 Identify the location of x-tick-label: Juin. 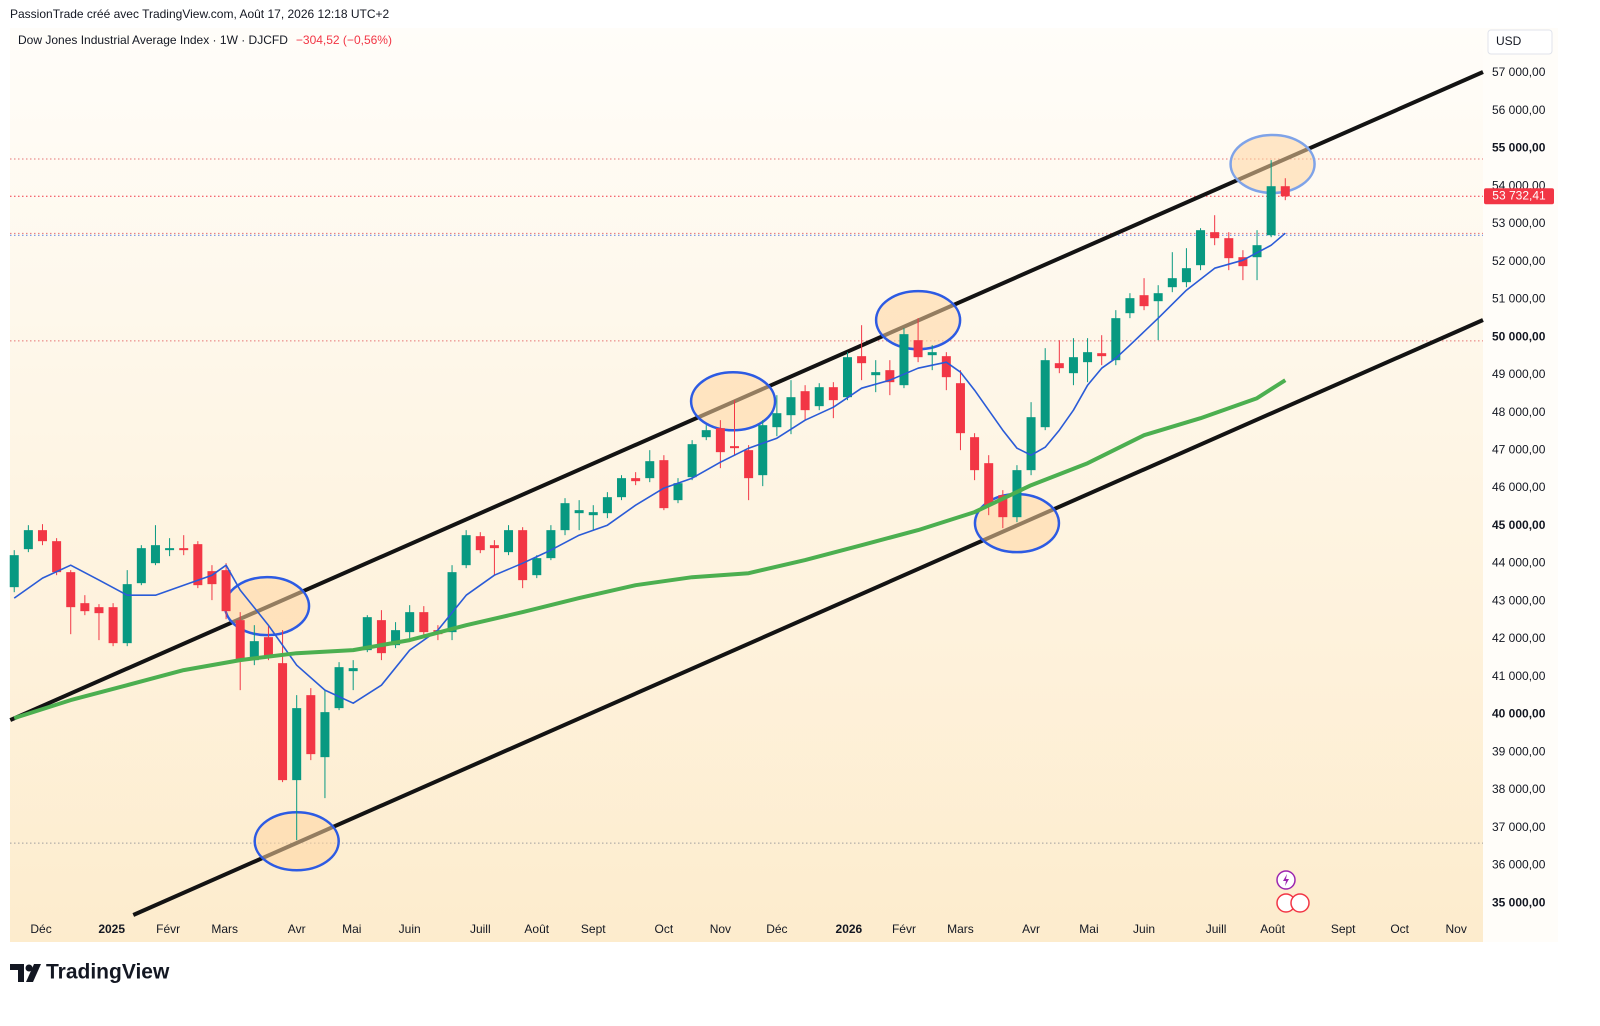
(410, 929).